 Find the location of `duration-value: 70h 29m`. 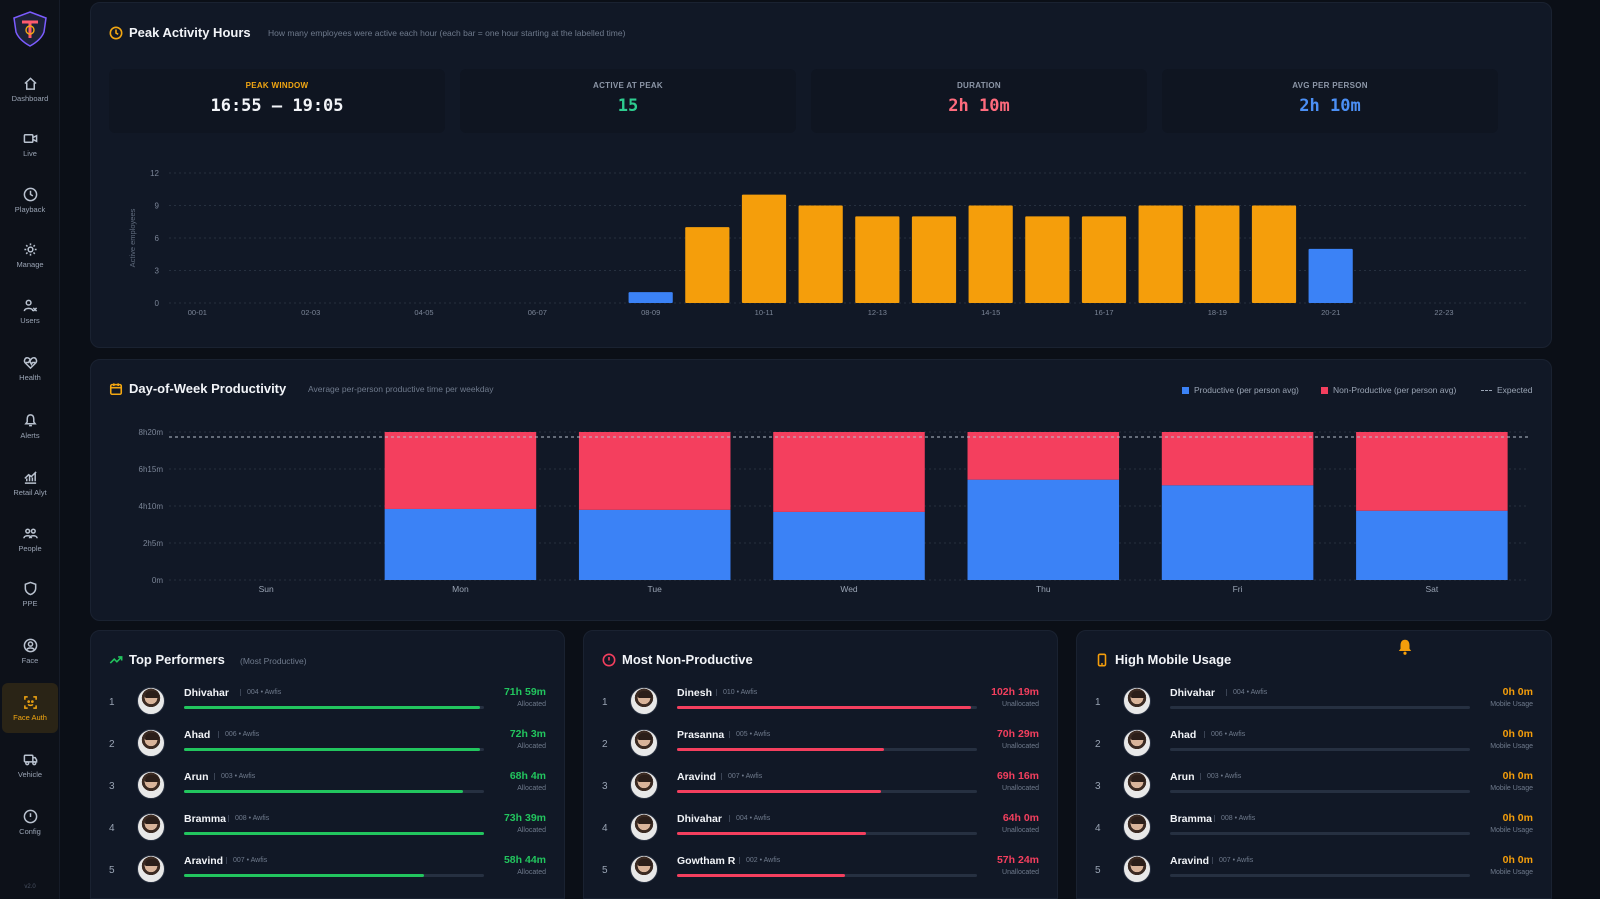

duration-value: 70h 29m is located at coordinates (1017, 734).